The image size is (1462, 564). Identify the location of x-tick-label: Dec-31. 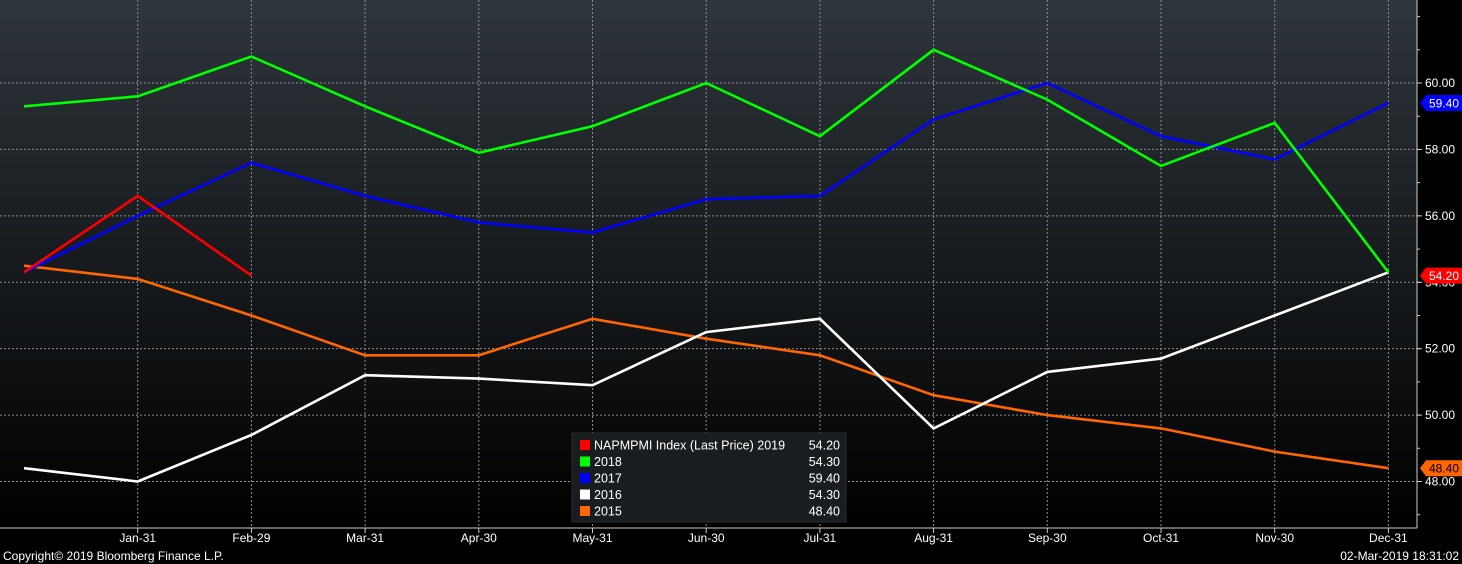
(1388, 538).